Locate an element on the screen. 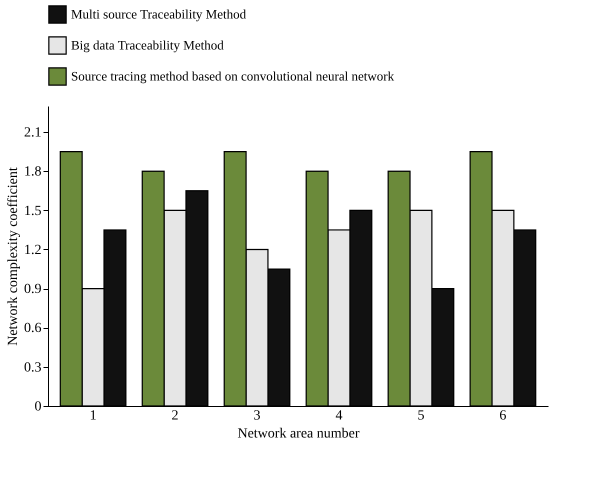  y-tick-label: 0.9 is located at coordinates (33, 290).